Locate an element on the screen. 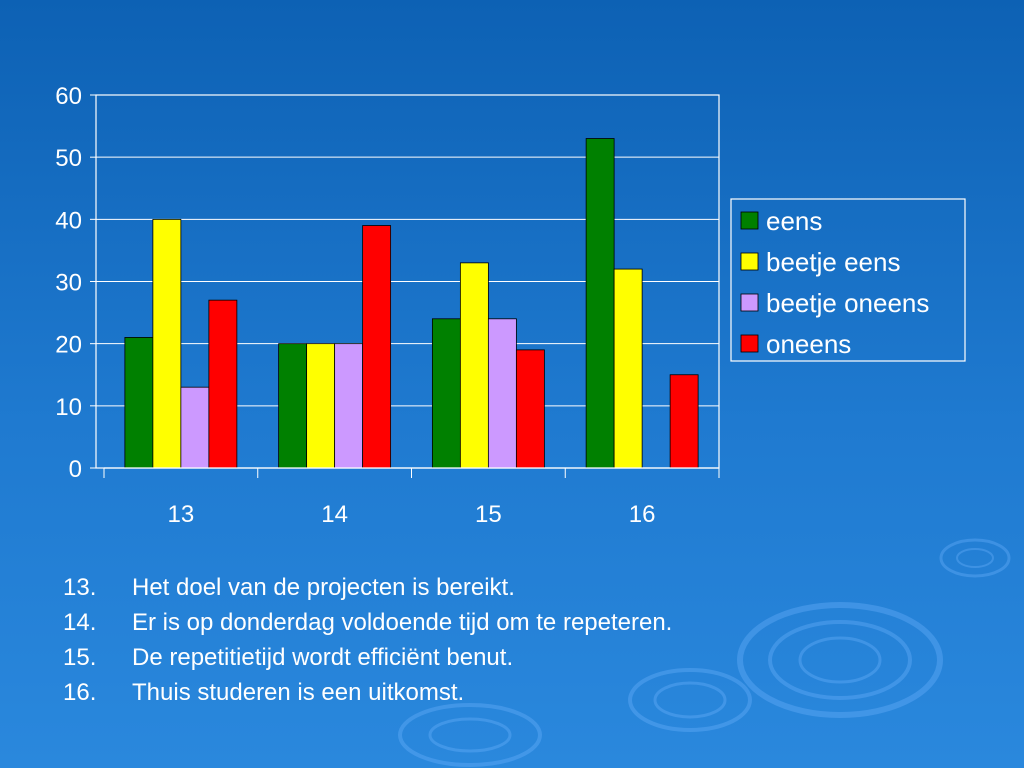  x-tick-label: 14 is located at coordinates (334, 514).